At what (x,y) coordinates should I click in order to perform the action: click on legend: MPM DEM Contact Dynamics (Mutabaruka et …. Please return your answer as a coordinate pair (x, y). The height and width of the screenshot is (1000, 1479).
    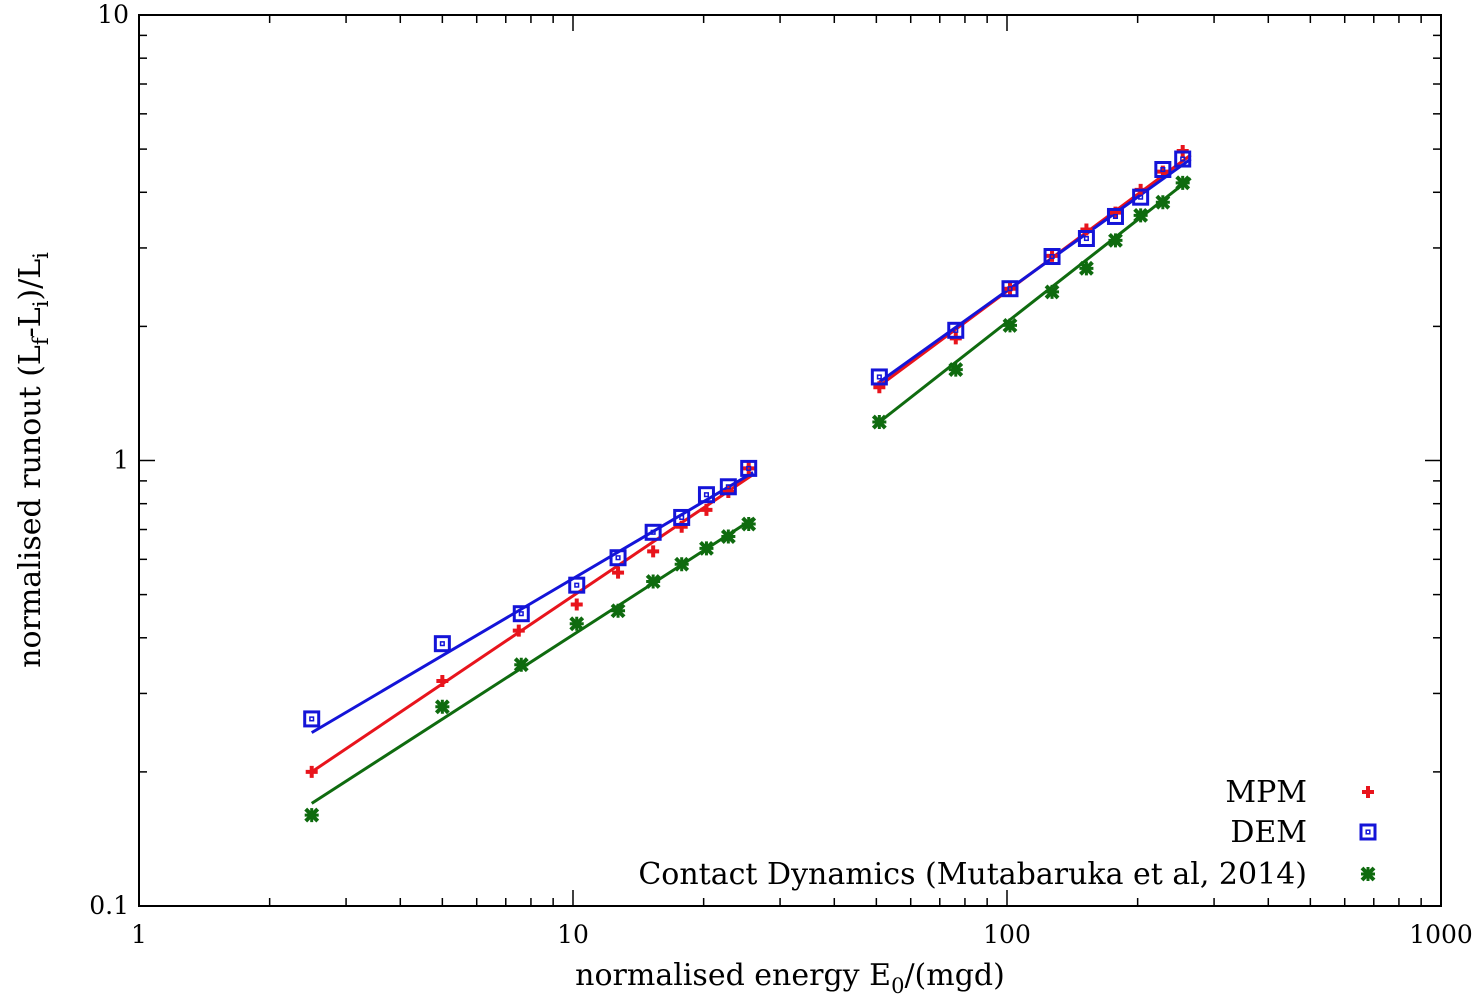
    Looking at the image, I should click on (1006, 833).